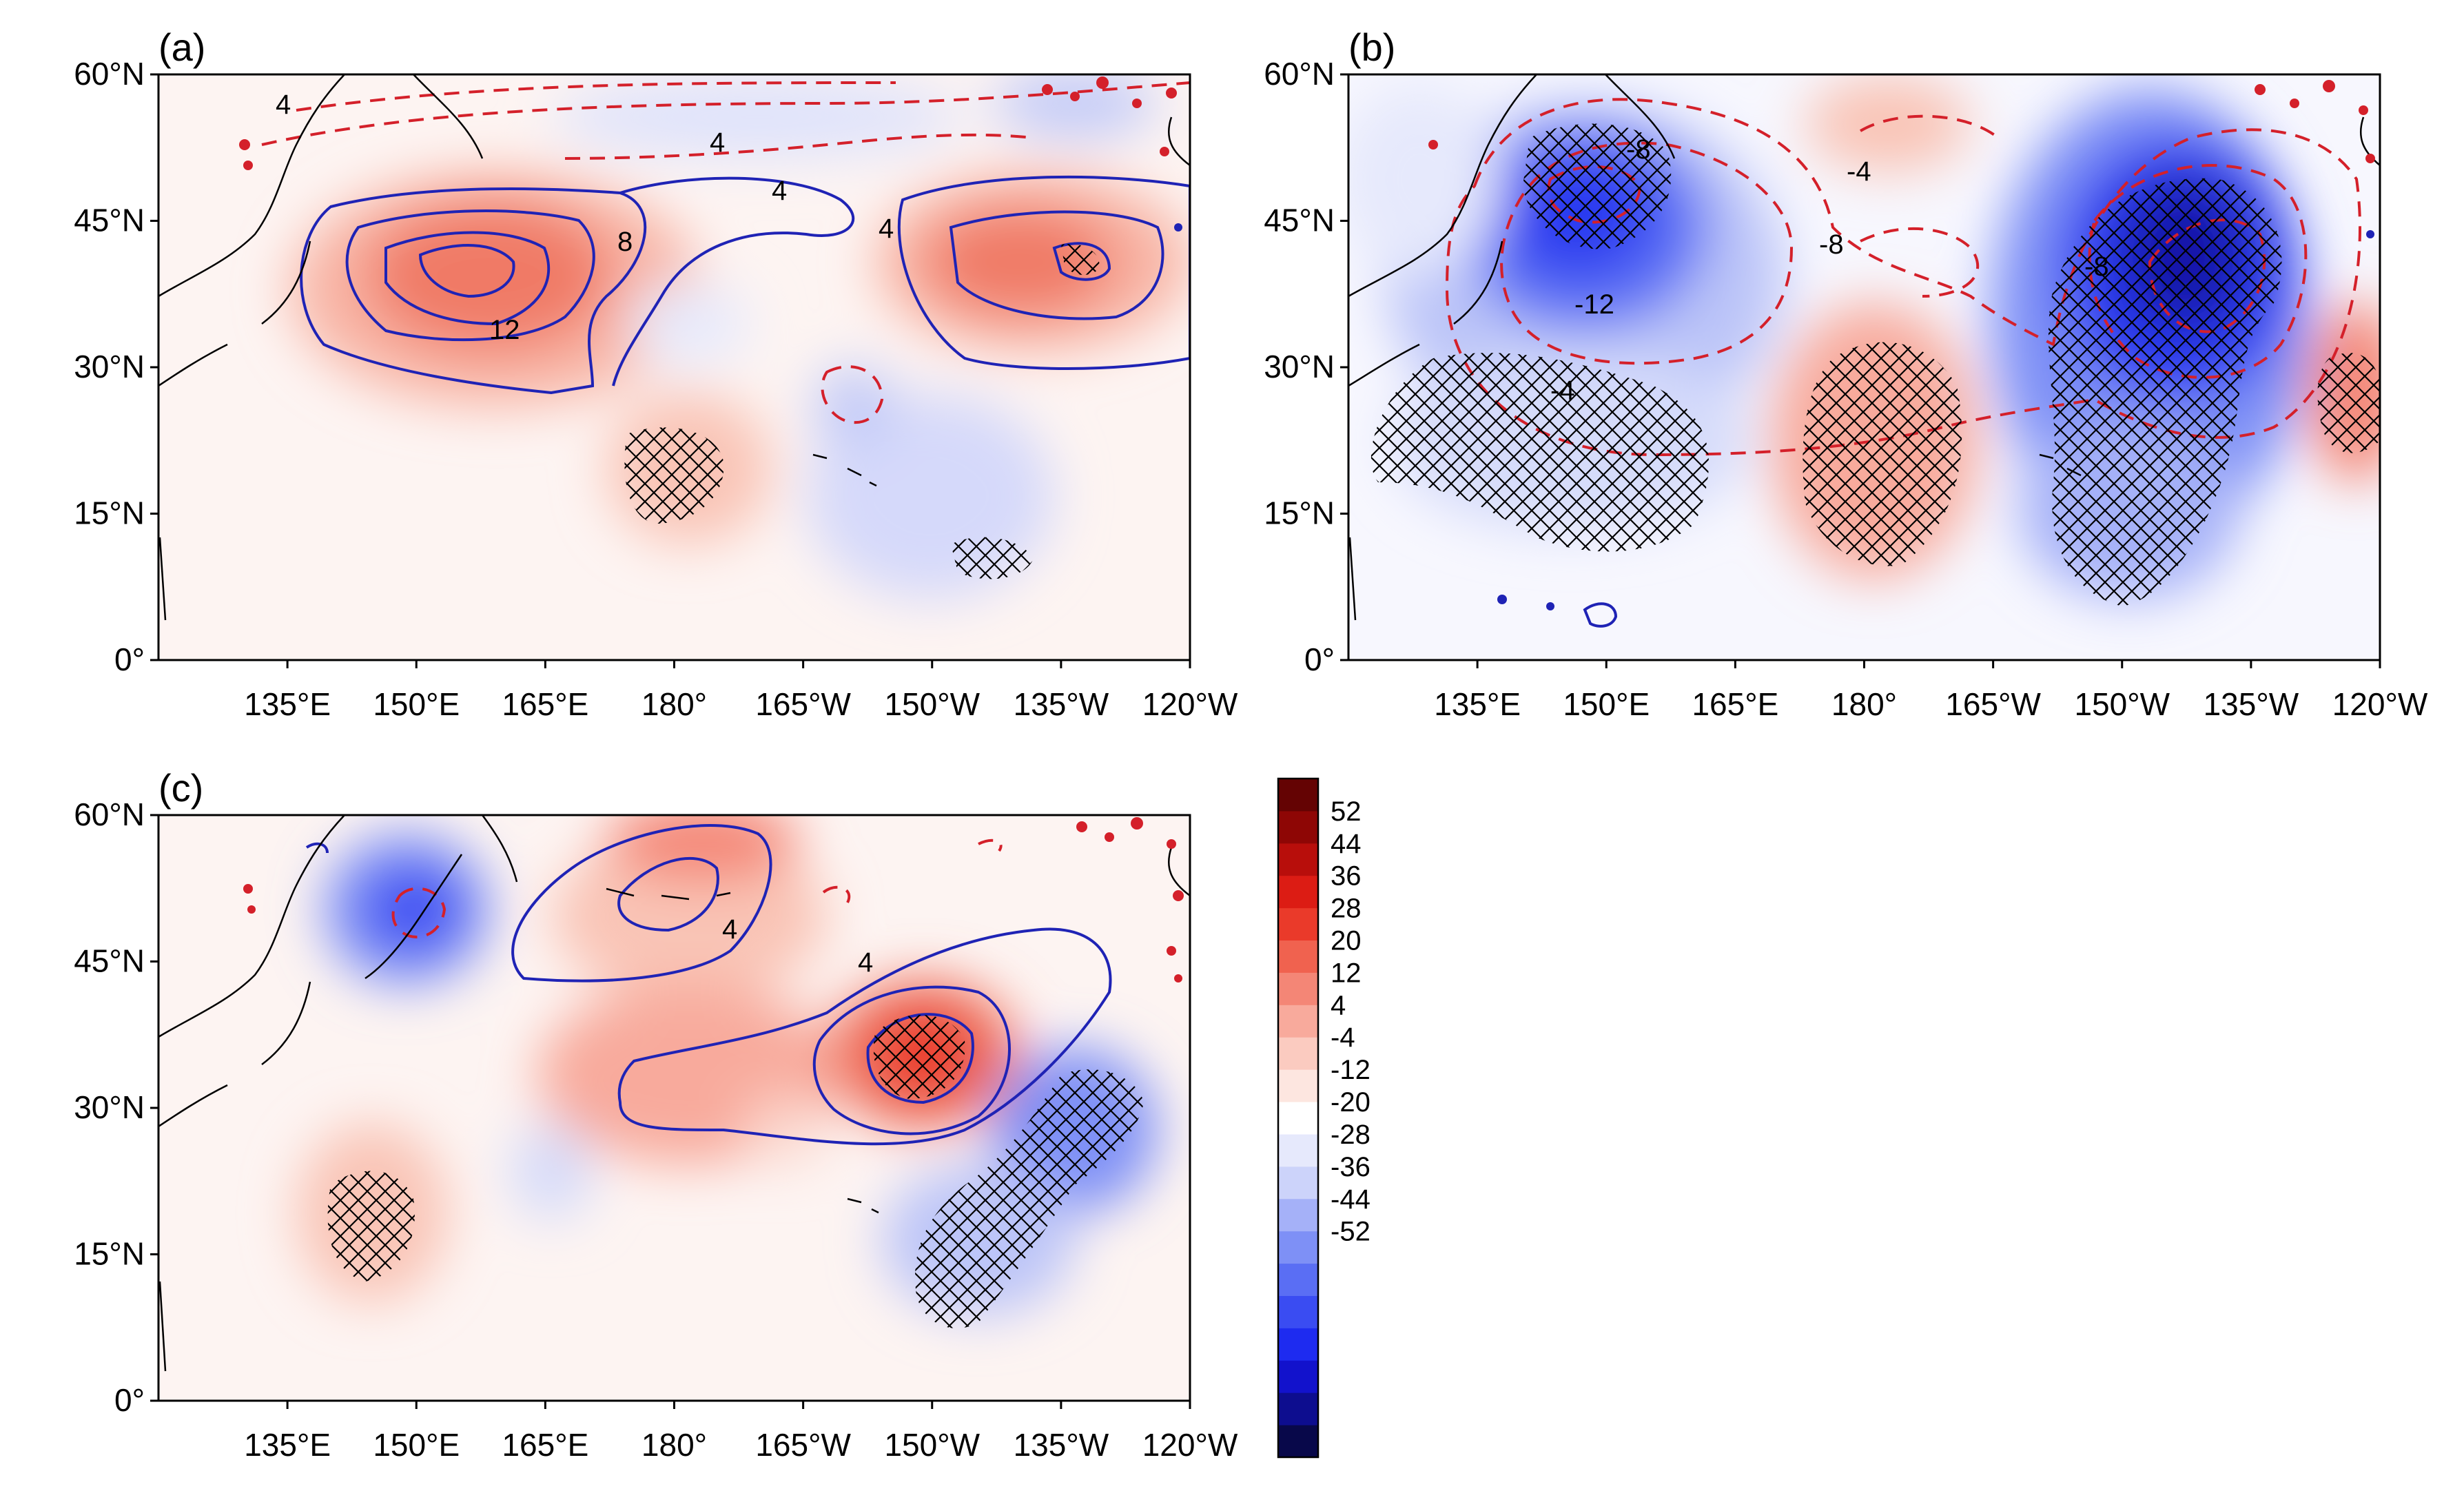 The height and width of the screenshot is (1502, 2464). What do you see at coordinates (1190, 704) in the screenshot?
I see `x-tick-label: 120°W` at bounding box center [1190, 704].